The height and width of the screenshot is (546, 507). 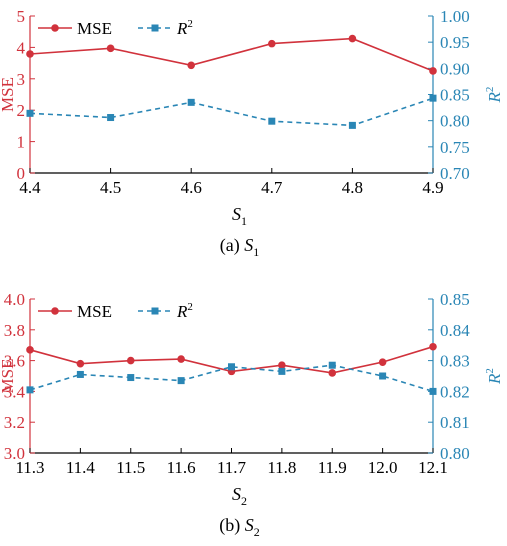 What do you see at coordinates (21, 47) in the screenshot?
I see `left-y-tick-label: 4` at bounding box center [21, 47].